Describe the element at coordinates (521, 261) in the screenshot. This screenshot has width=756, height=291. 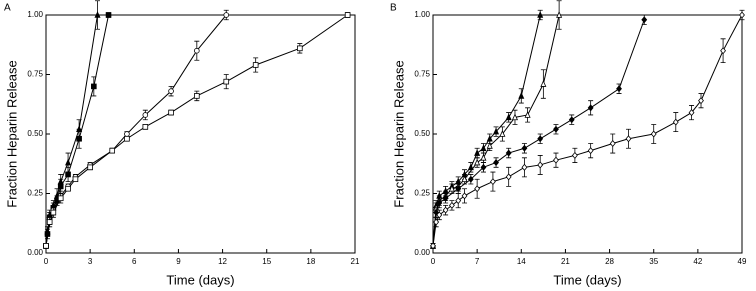
I see `x-tick-label: 14` at that location.